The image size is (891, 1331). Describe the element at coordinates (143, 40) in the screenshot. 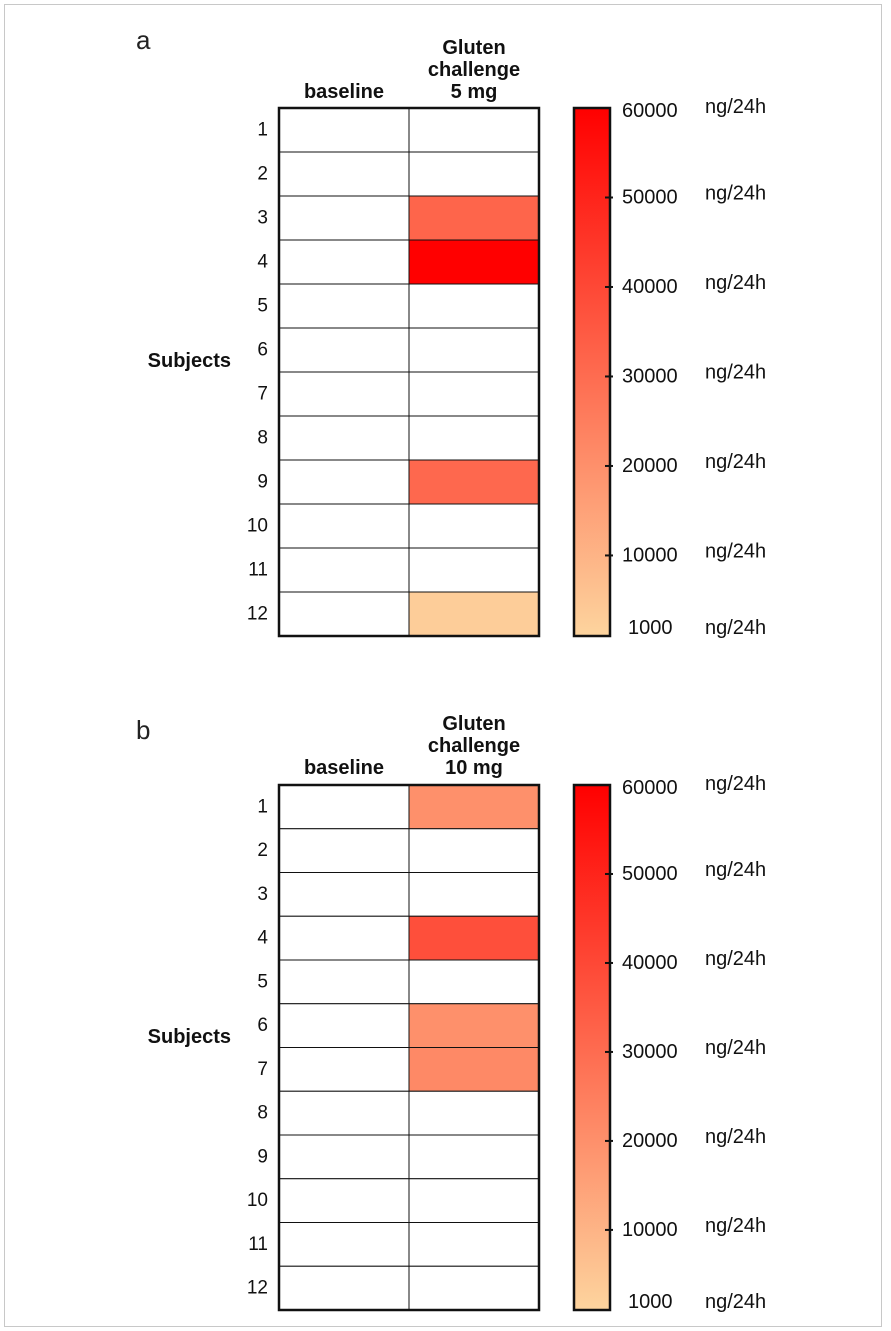

I see `panel-label: a` at that location.